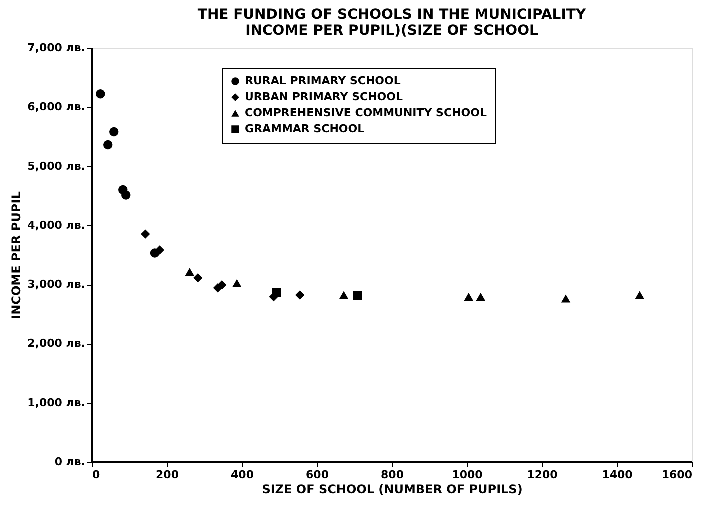  Describe the element at coordinates (392, 15) in the screenshot. I see `text: THE FUNDING OF SCHOOLS IN THE MUNICIPALITY` at that location.